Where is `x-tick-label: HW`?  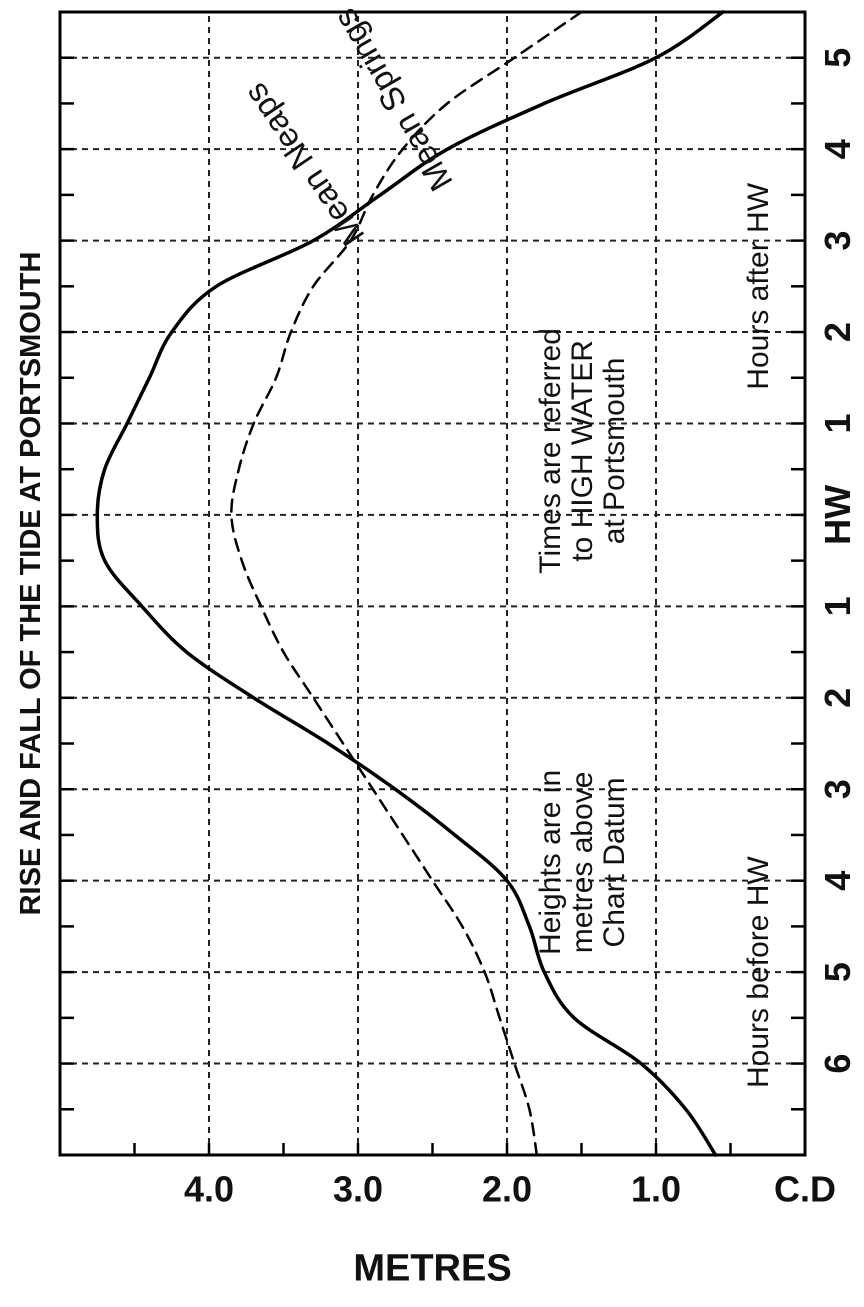 x-tick-label: HW is located at coordinates (837, 515).